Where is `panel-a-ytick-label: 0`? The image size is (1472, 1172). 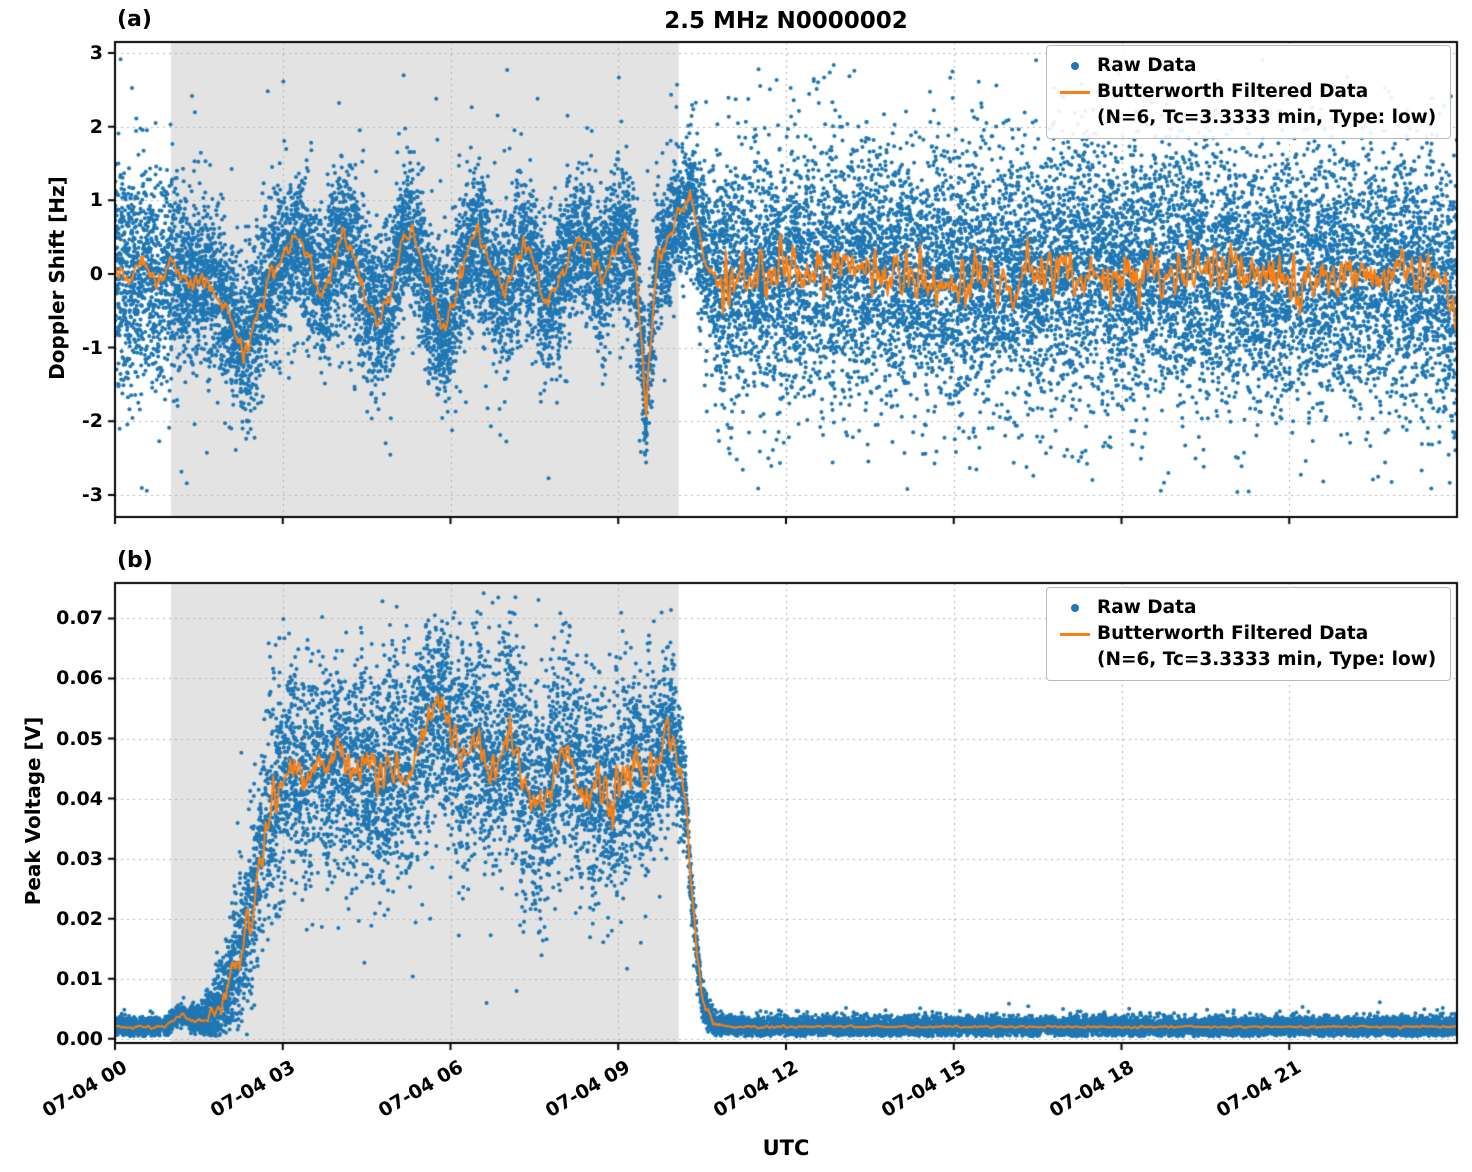 panel-a-ytick-label: 0 is located at coordinates (96, 273).